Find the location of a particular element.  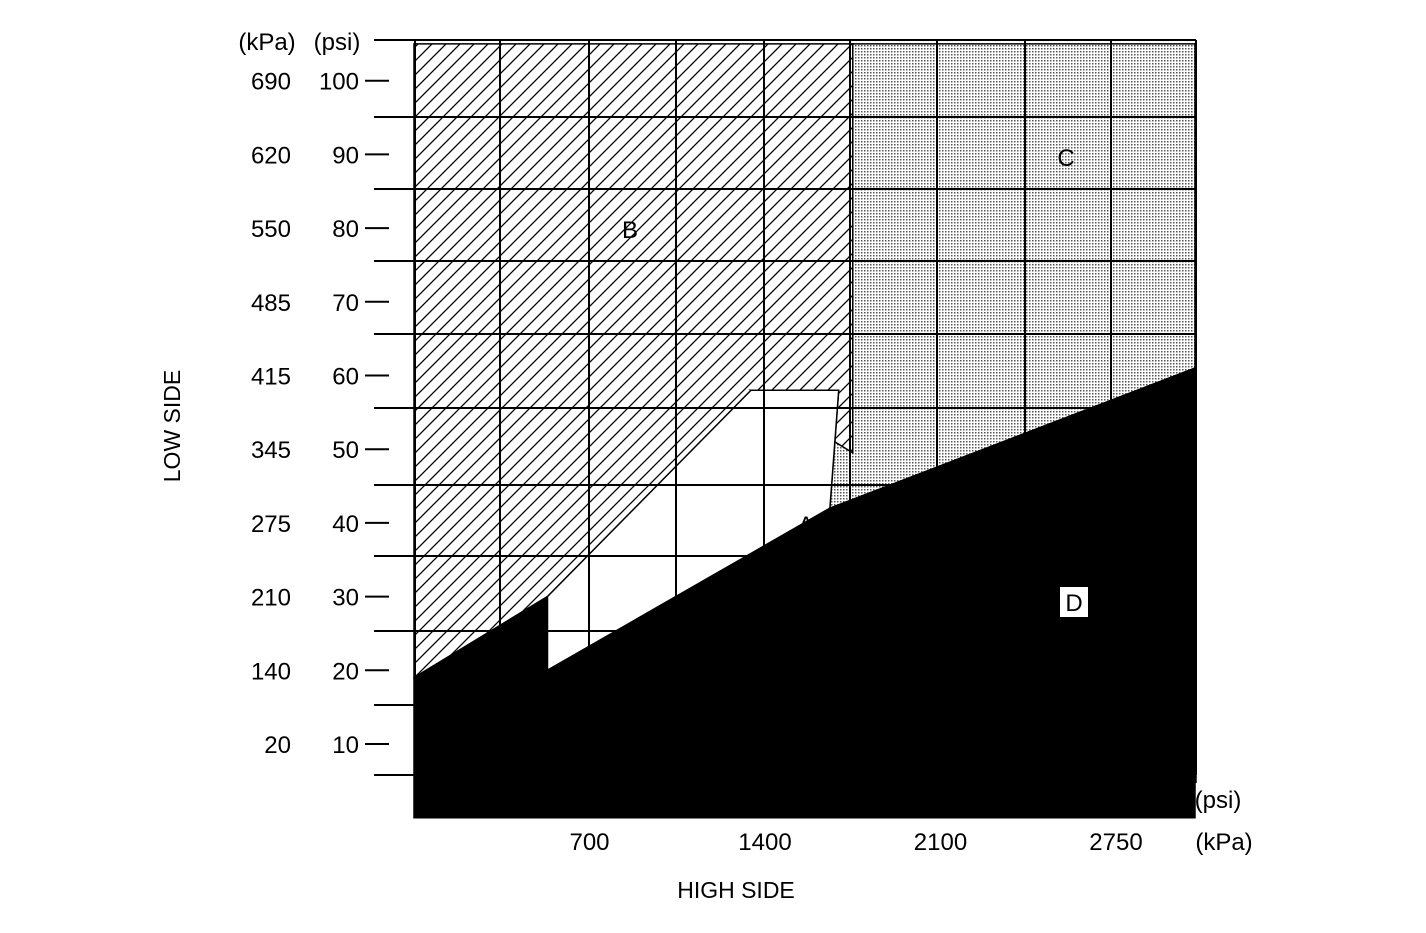

y-tick-label-psi: 50 is located at coordinates (345, 450).